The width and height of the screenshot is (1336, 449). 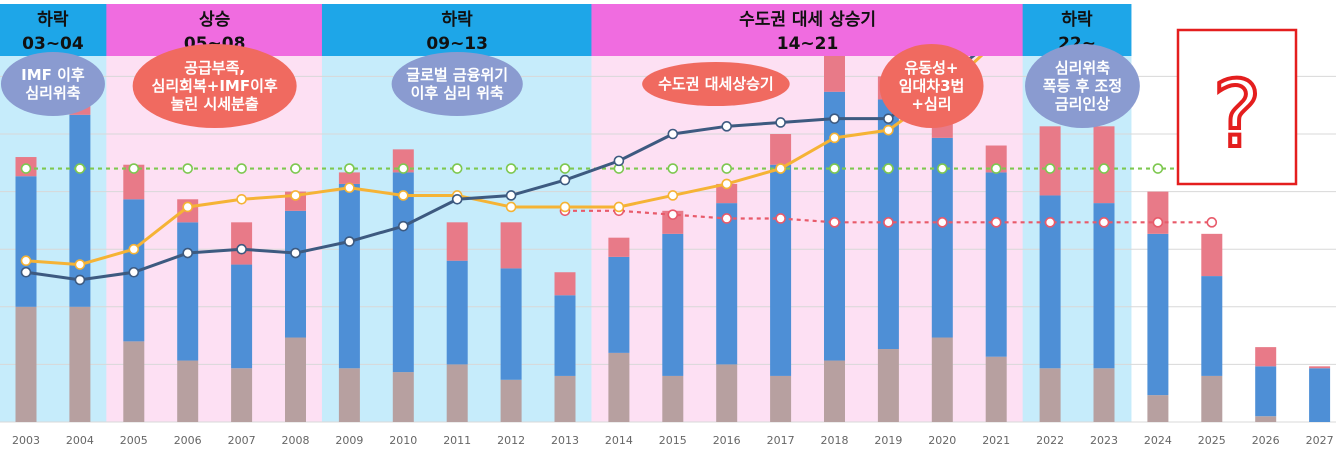 What do you see at coordinates (834, 391) in the screenshot?
I see `bar-bottom-2018` at bounding box center [834, 391].